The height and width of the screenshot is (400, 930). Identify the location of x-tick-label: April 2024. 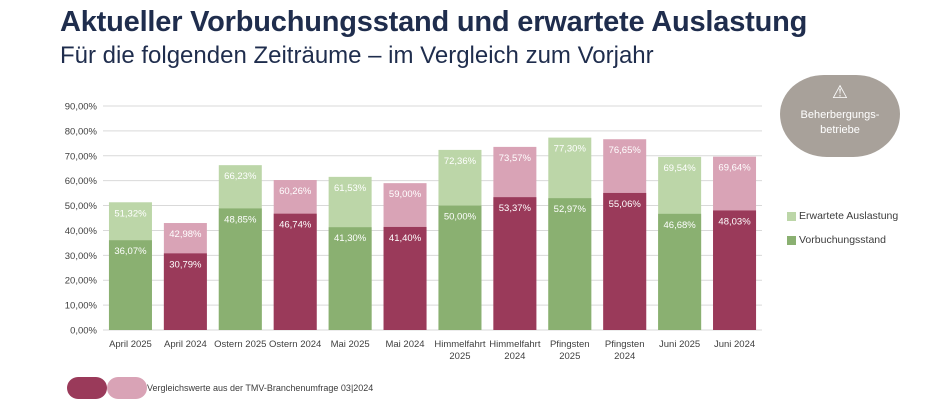
(185, 344).